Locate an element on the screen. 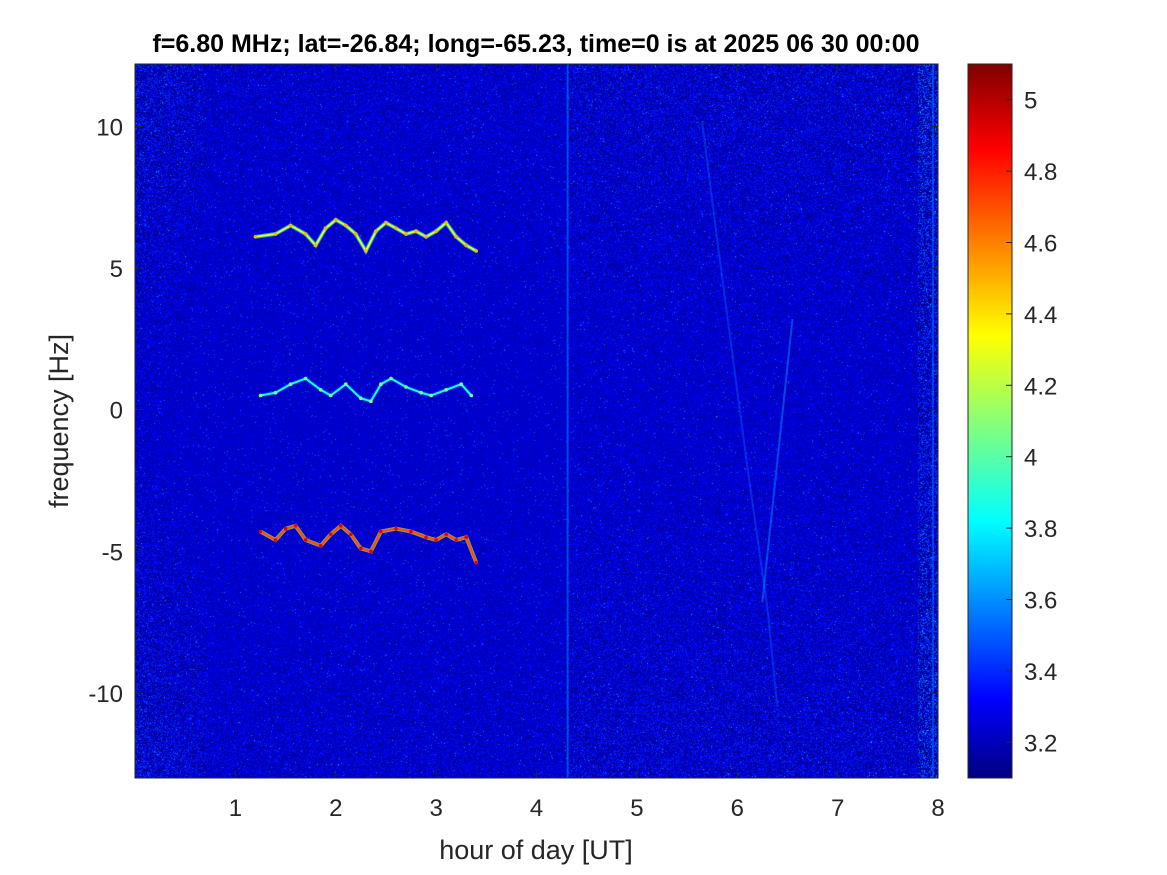  x-tick-label: 4 is located at coordinates (536, 808).